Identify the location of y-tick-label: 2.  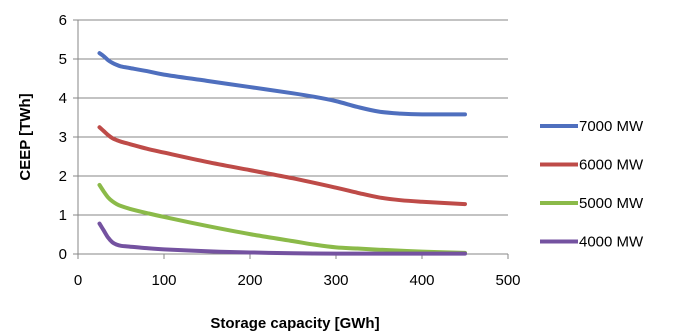
(63, 176).